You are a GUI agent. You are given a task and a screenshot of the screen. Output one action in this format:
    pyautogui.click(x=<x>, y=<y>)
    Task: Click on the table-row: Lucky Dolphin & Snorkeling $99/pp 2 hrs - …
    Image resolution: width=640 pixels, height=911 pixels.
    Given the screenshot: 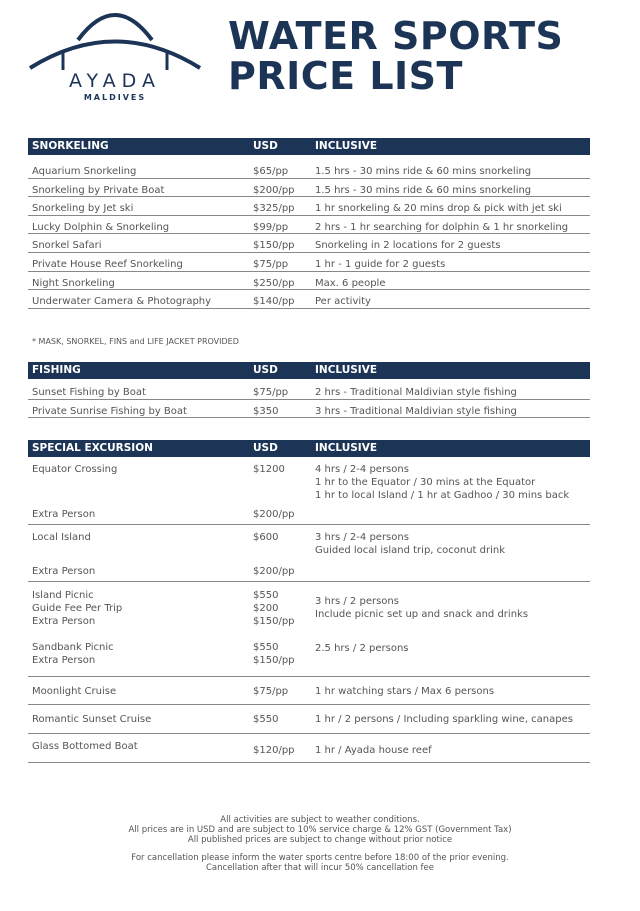 What is the action you would take?
    pyautogui.click(x=309, y=225)
    